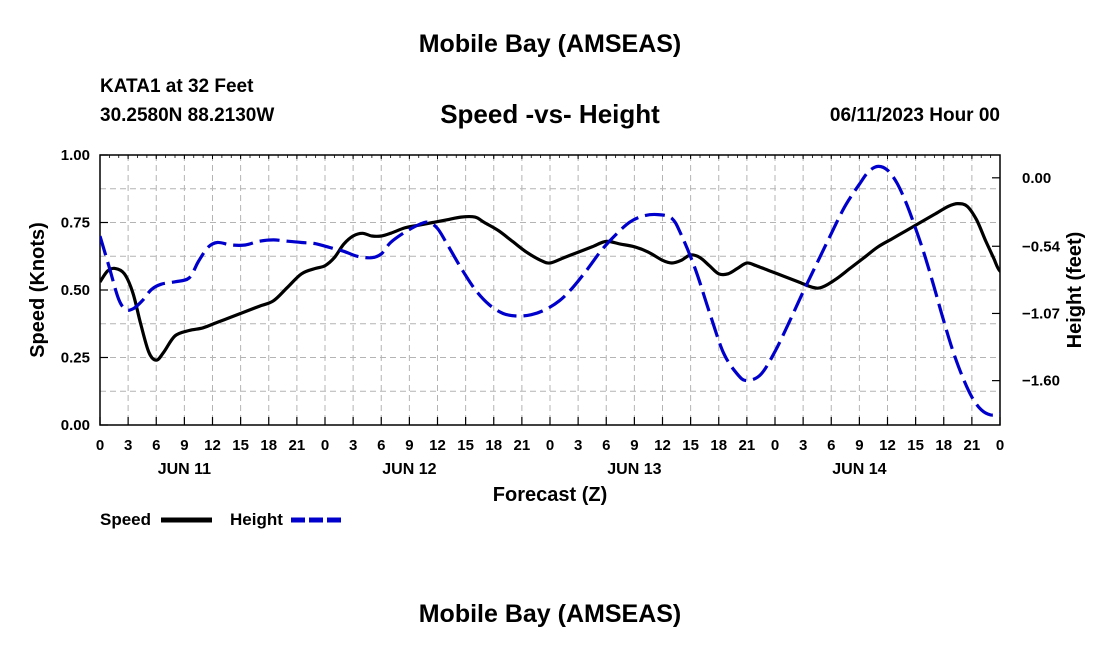 The width and height of the screenshot is (1100, 650). What do you see at coordinates (859, 469) in the screenshot?
I see `day-label: JUN 14` at bounding box center [859, 469].